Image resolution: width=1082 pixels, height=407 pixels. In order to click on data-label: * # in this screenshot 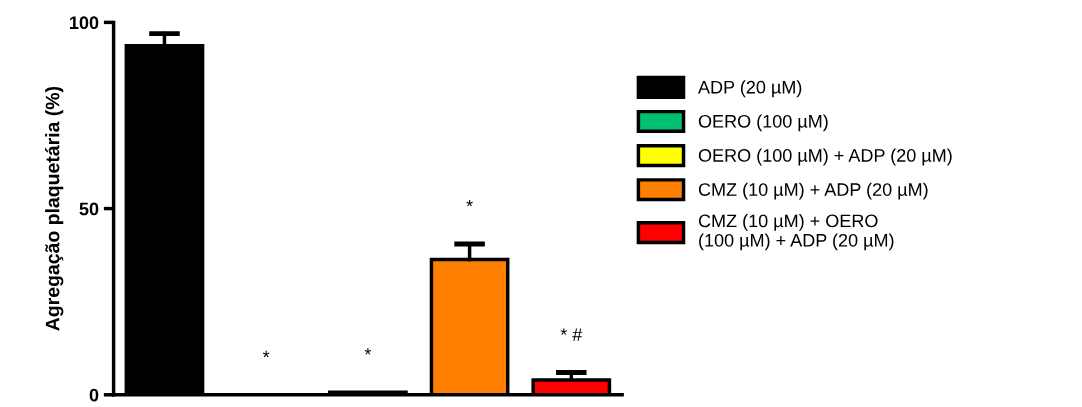, I will do `click(571, 334)`.